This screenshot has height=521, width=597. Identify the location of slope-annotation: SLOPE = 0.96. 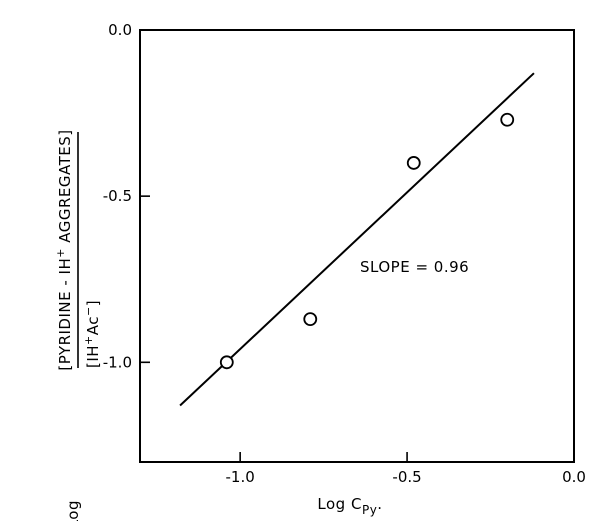
(414, 267).